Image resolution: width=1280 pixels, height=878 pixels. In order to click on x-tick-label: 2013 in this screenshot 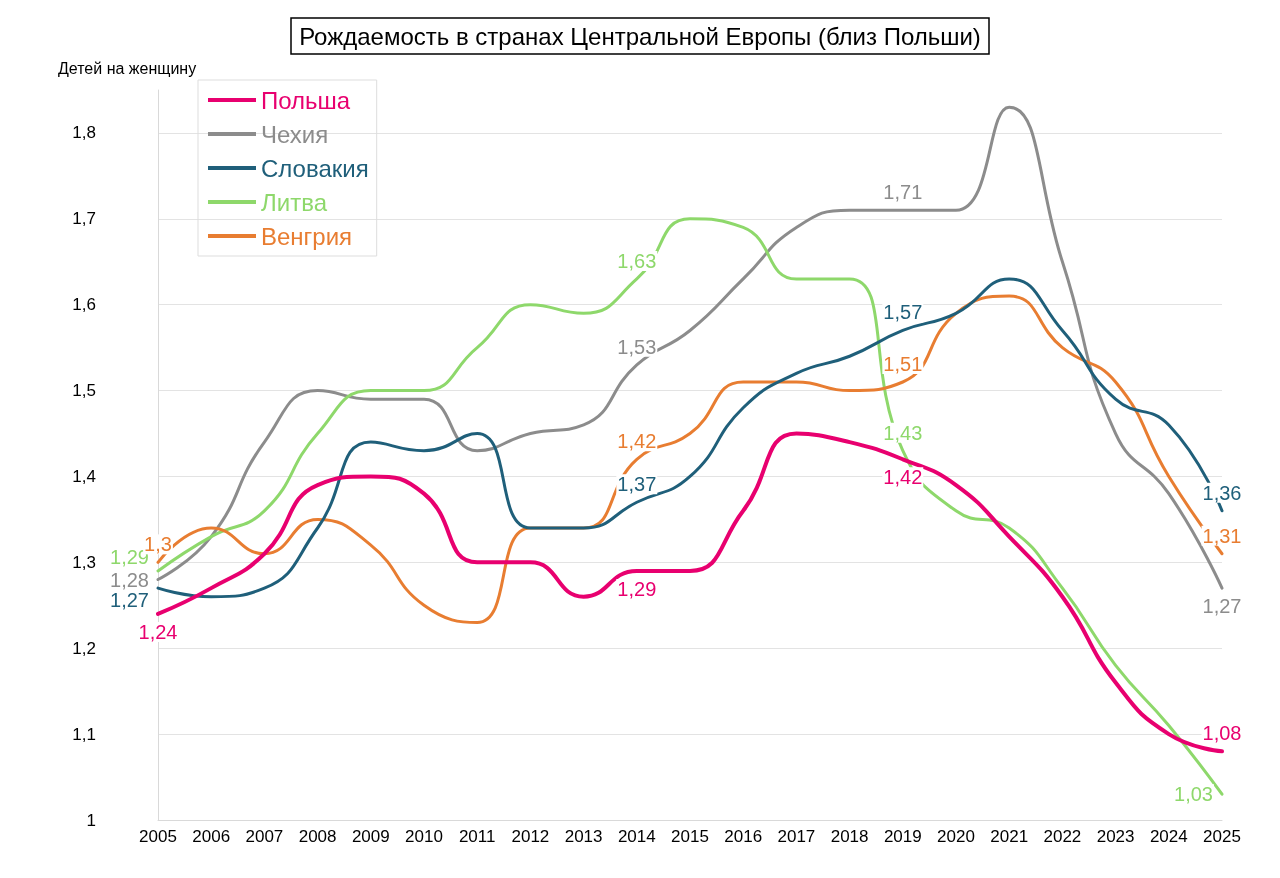, I will do `click(583, 836)`.